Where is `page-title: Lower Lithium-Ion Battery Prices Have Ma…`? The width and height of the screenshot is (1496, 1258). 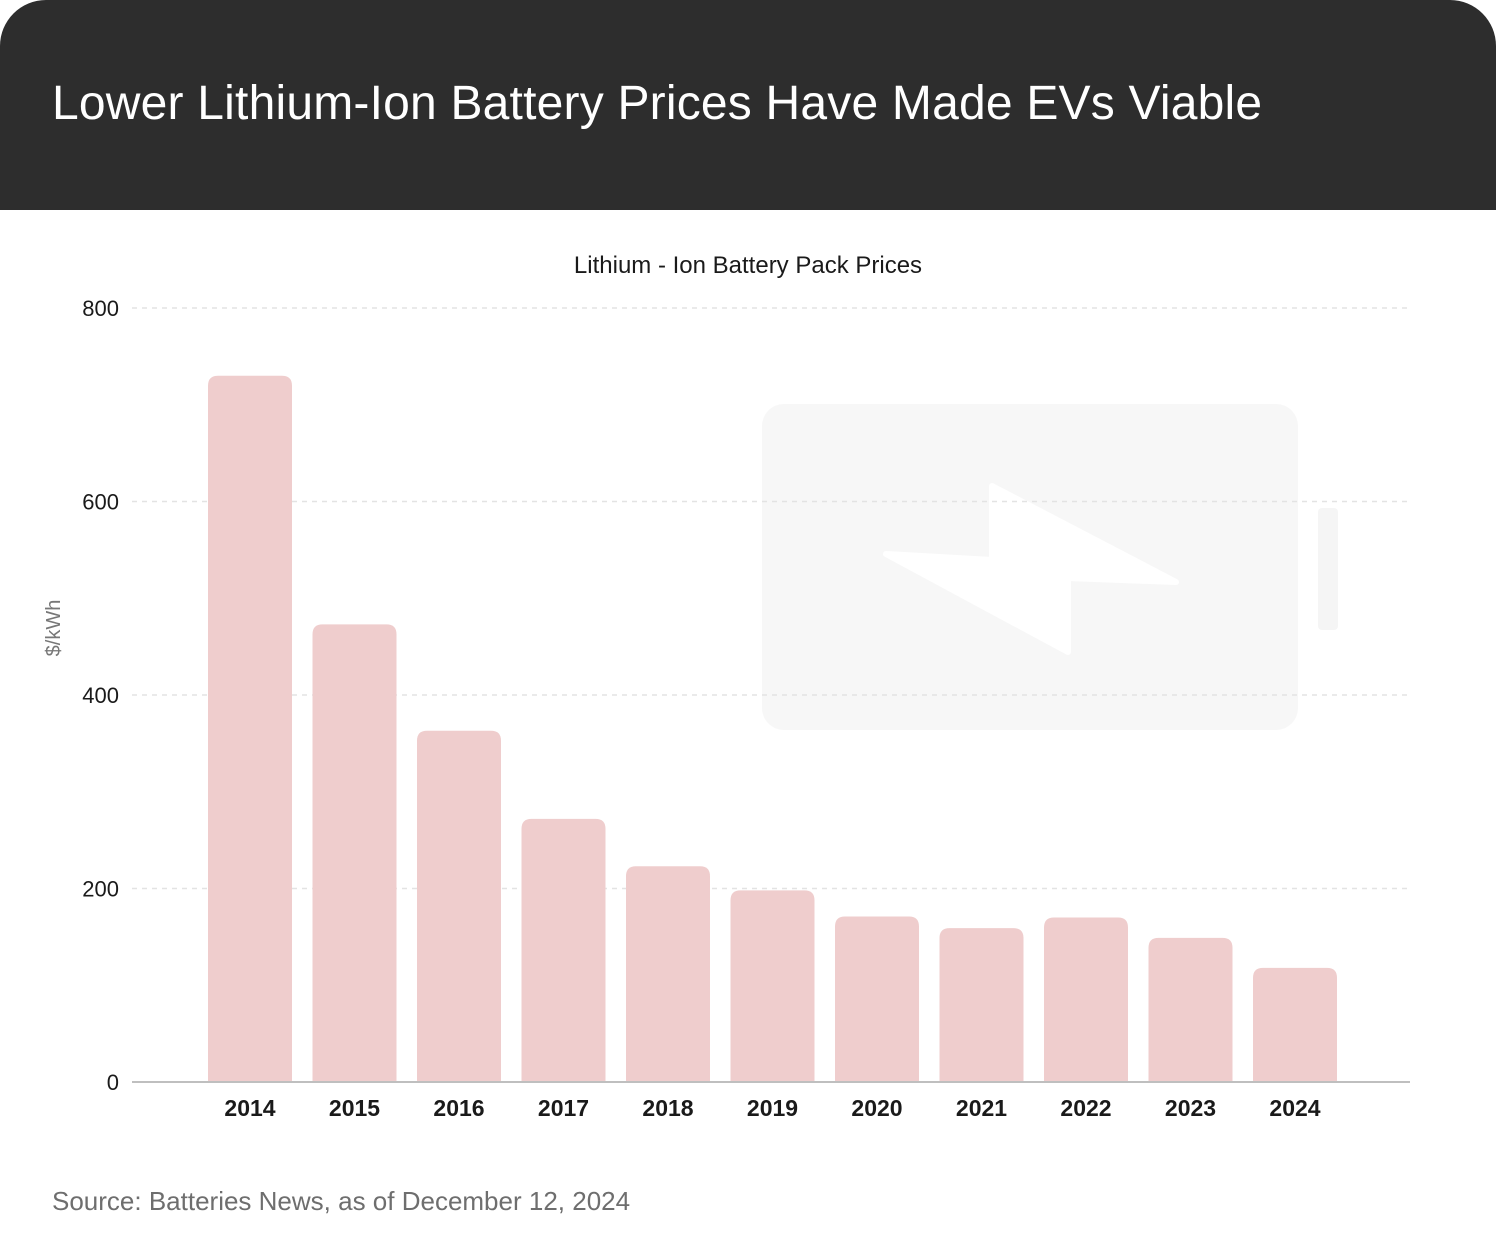 page-title: Lower Lithium-Ion Battery Prices Have Ma… is located at coordinates (657, 103).